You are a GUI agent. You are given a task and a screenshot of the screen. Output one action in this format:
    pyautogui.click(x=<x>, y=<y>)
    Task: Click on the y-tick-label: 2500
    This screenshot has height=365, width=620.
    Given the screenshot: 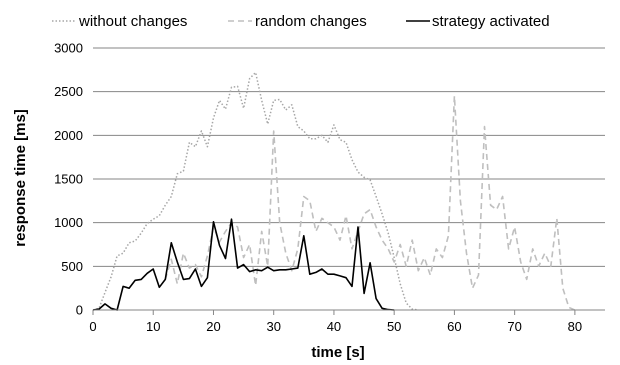 What is the action you would take?
    pyautogui.click(x=68, y=91)
    